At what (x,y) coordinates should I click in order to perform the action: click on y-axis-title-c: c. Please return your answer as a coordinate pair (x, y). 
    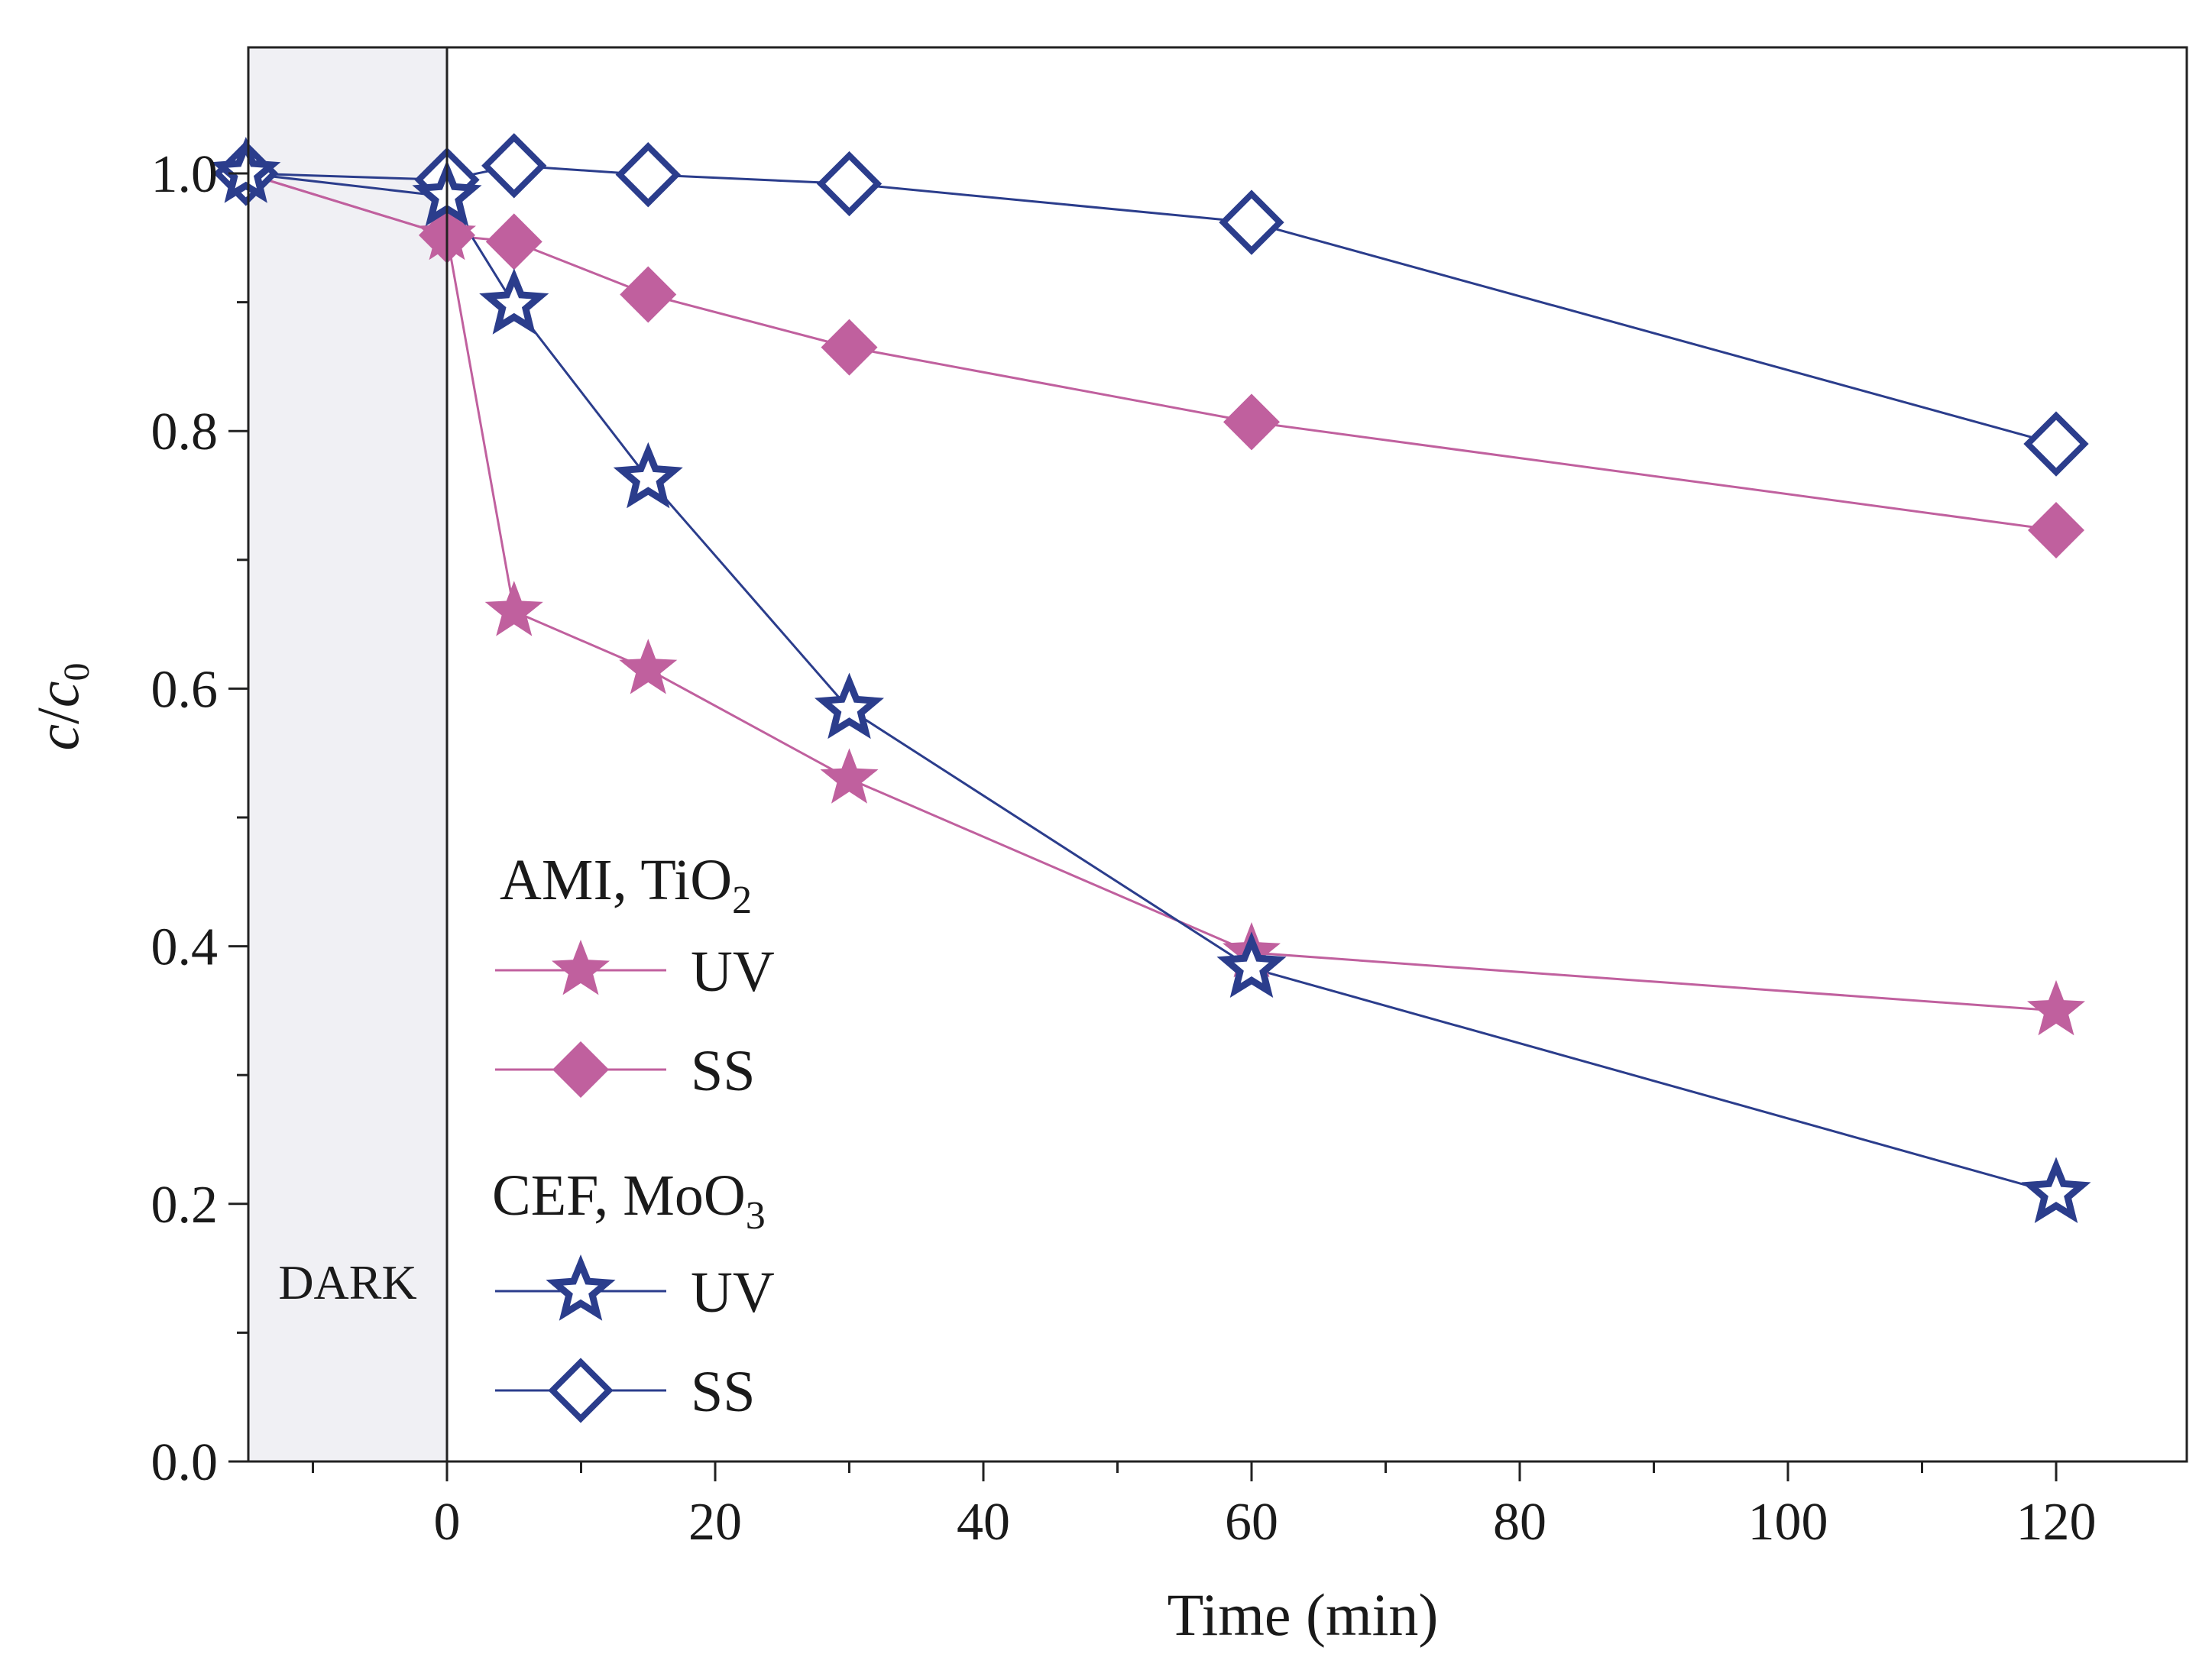
    Looking at the image, I should click on (57, 737).